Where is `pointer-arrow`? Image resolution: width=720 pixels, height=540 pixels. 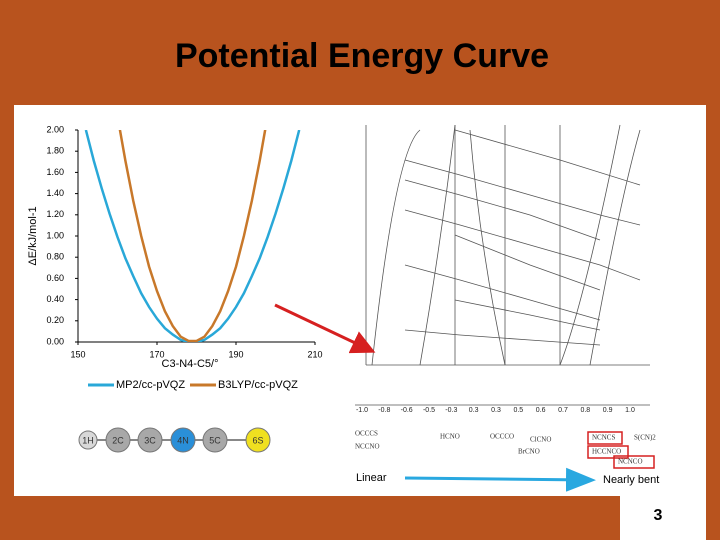
pointer-arrow is located at coordinates (325, 328).